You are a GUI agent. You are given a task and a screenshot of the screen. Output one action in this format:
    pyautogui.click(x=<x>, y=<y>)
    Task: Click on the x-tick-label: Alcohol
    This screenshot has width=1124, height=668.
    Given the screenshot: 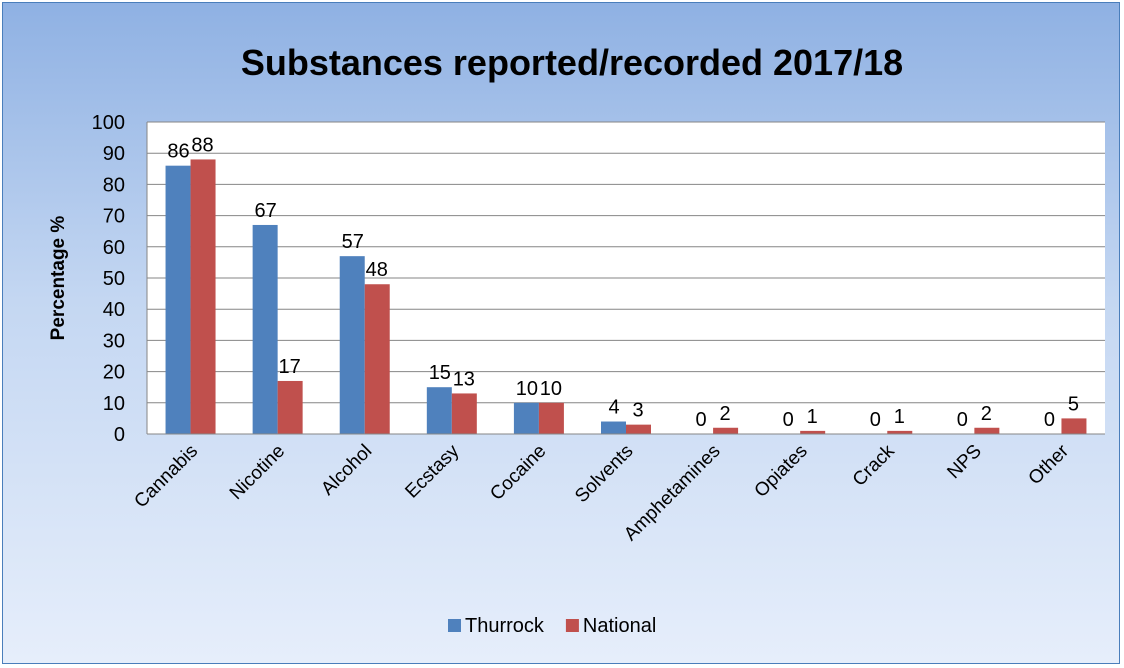 What is the action you would take?
    pyautogui.click(x=346, y=470)
    